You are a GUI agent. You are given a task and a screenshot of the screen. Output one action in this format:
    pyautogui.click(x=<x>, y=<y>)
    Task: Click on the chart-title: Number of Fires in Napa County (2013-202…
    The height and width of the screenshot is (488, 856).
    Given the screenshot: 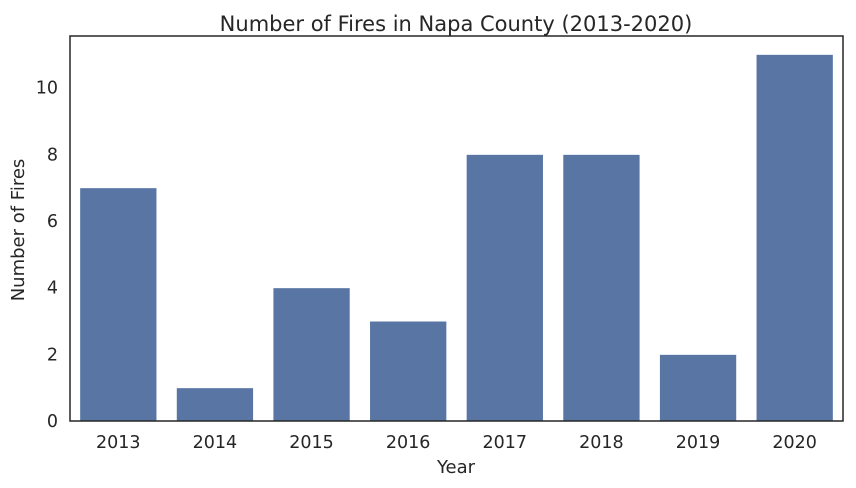 What is the action you would take?
    pyautogui.click(x=456, y=24)
    